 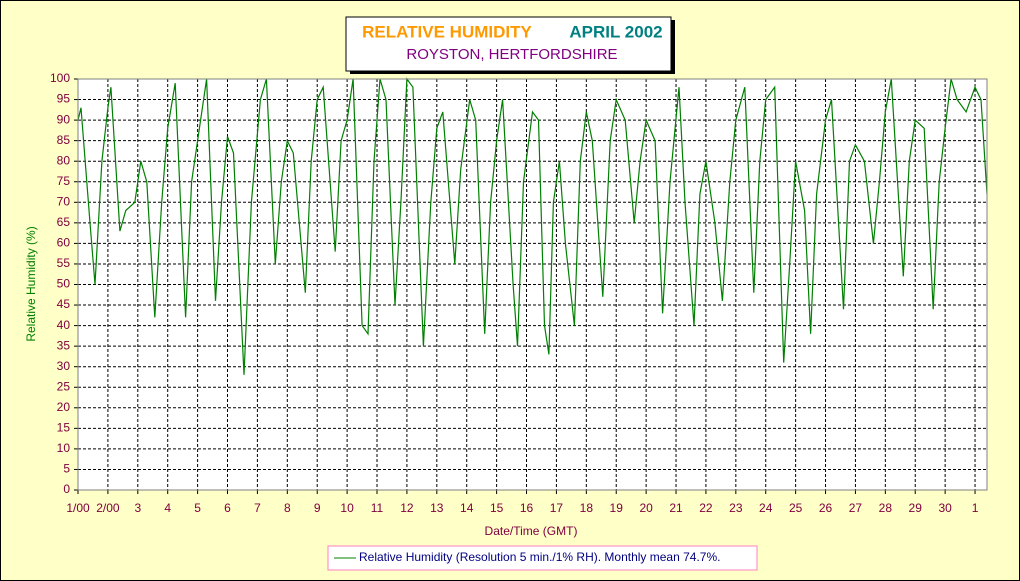 What do you see at coordinates (447, 31) in the screenshot?
I see `chart-title: RELATIVE HUMIDITY` at bounding box center [447, 31].